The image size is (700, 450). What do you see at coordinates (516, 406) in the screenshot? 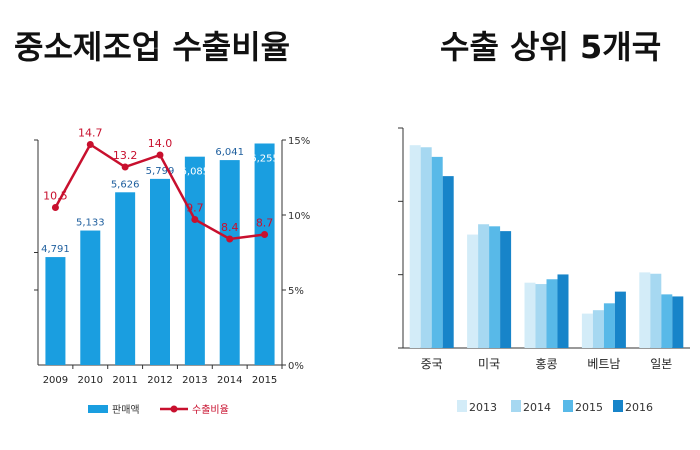
I see `legend-swatch-2014` at bounding box center [516, 406].